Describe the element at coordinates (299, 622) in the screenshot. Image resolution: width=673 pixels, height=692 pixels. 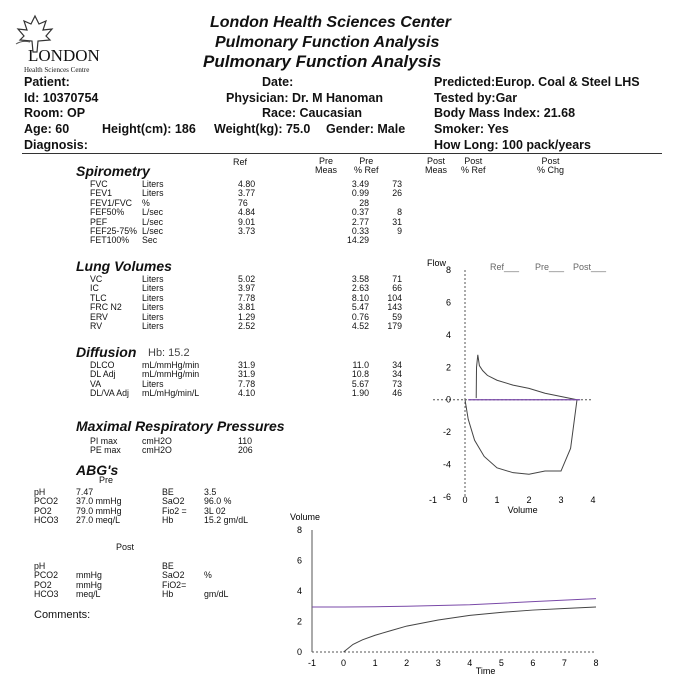
I see `volume-time-y-tick: 2` at that location.